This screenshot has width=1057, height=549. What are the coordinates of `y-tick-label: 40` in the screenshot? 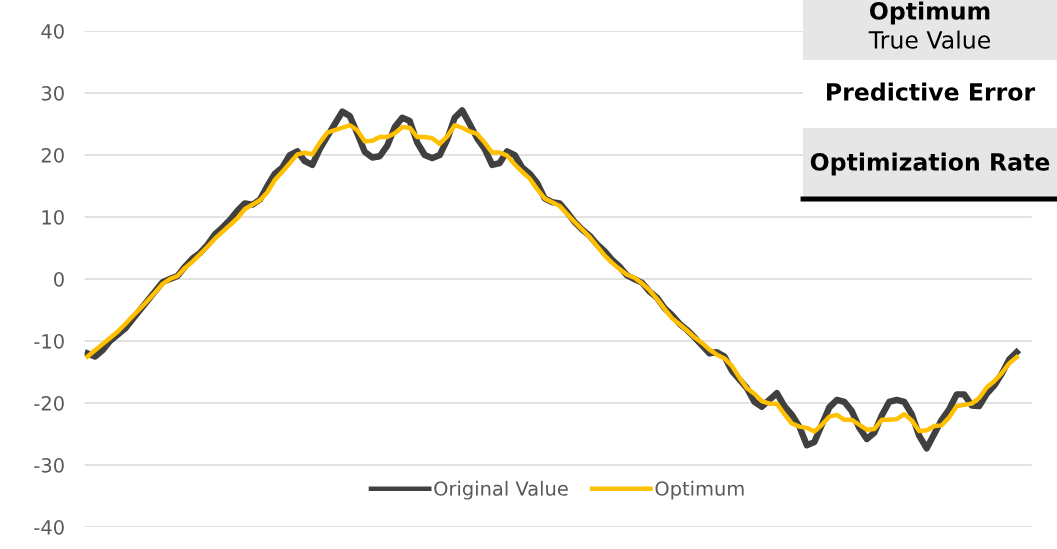 It's located at (52, 31).